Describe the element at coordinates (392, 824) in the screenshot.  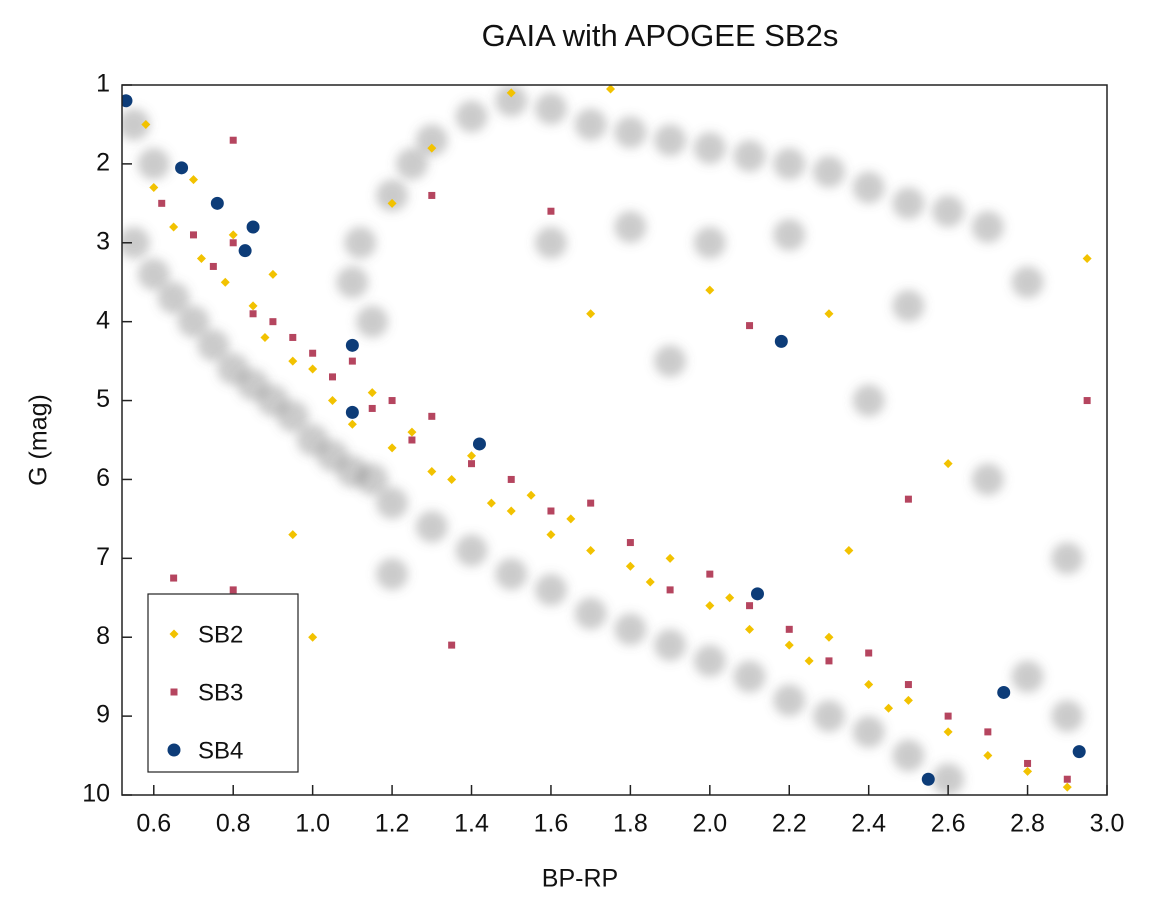
I see `x-tick-label: 1.2` at that location.